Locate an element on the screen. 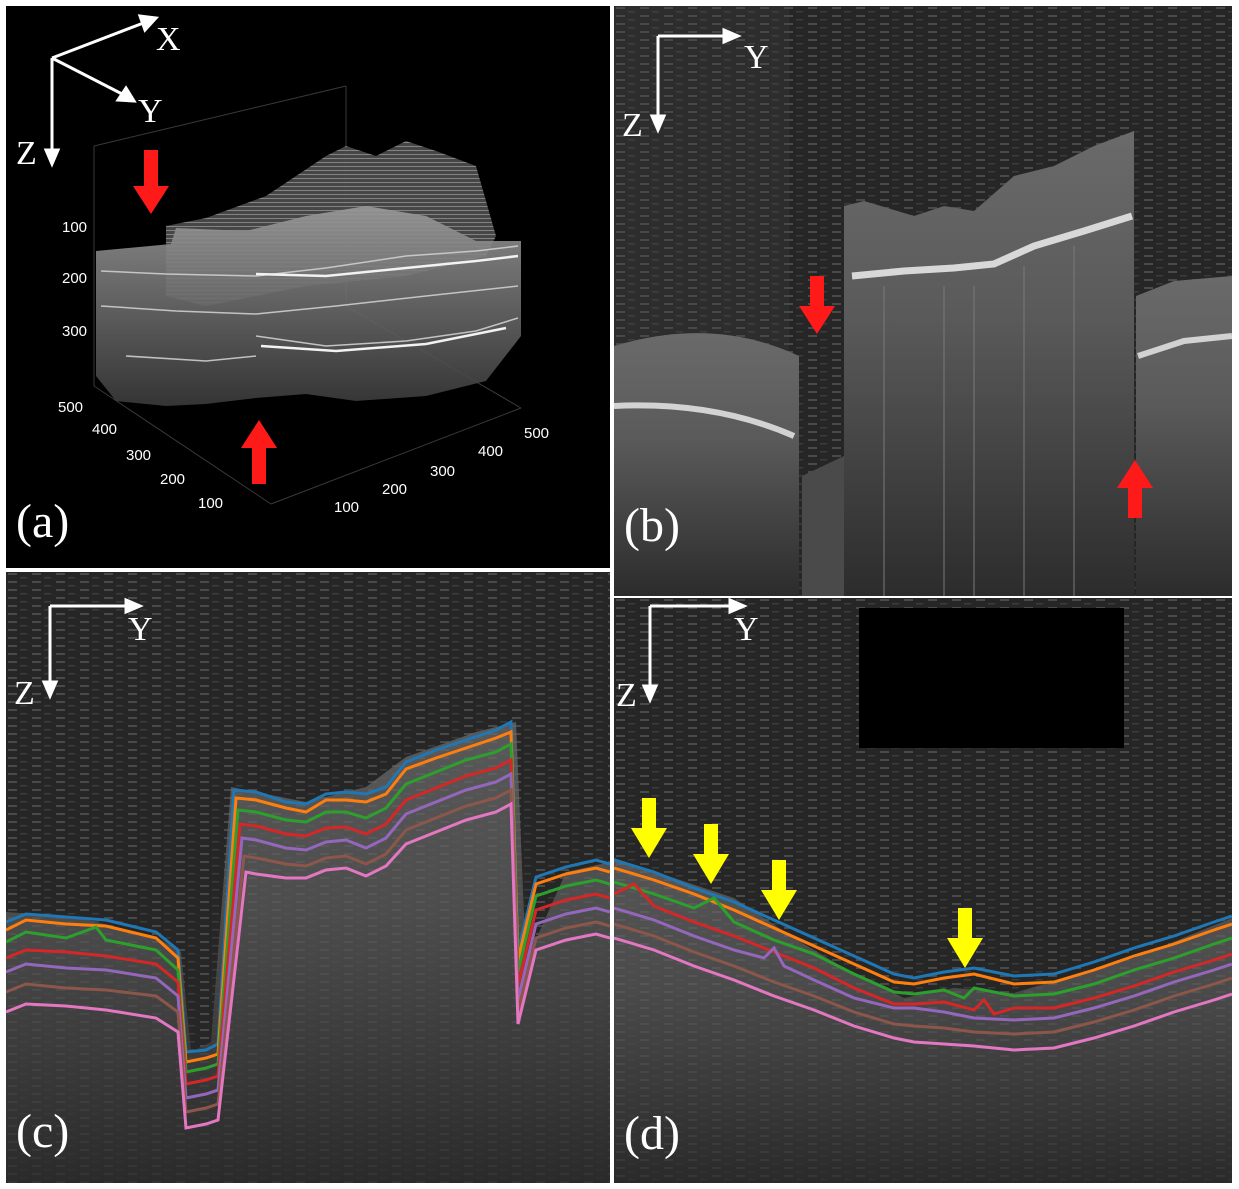 The image size is (1239, 1189). axis-y-label-c: Y is located at coordinates (140, 629).